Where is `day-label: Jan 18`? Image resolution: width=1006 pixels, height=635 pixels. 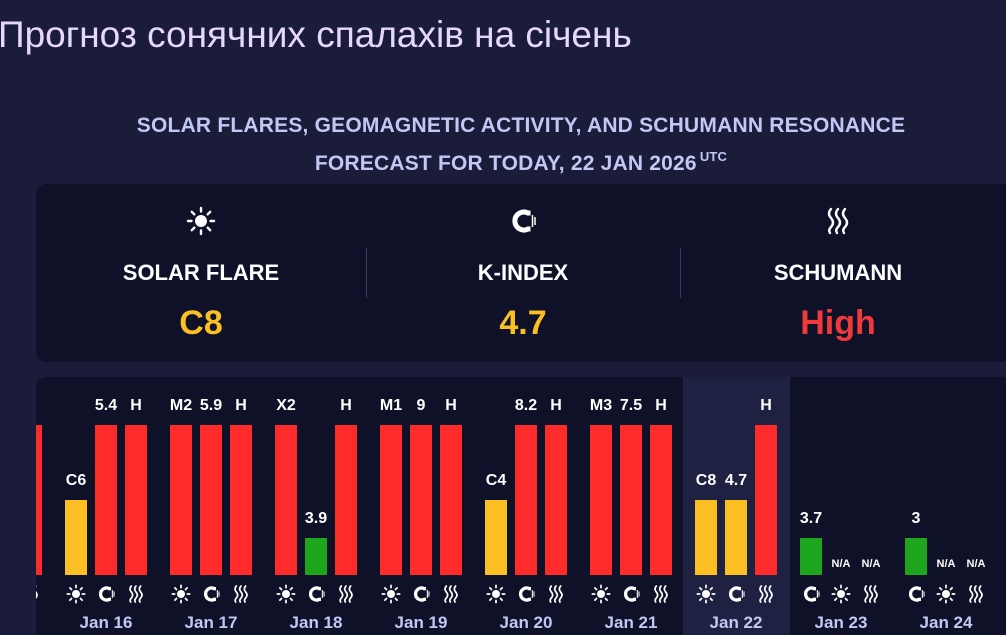 day-label: Jan 18 is located at coordinates (316, 622).